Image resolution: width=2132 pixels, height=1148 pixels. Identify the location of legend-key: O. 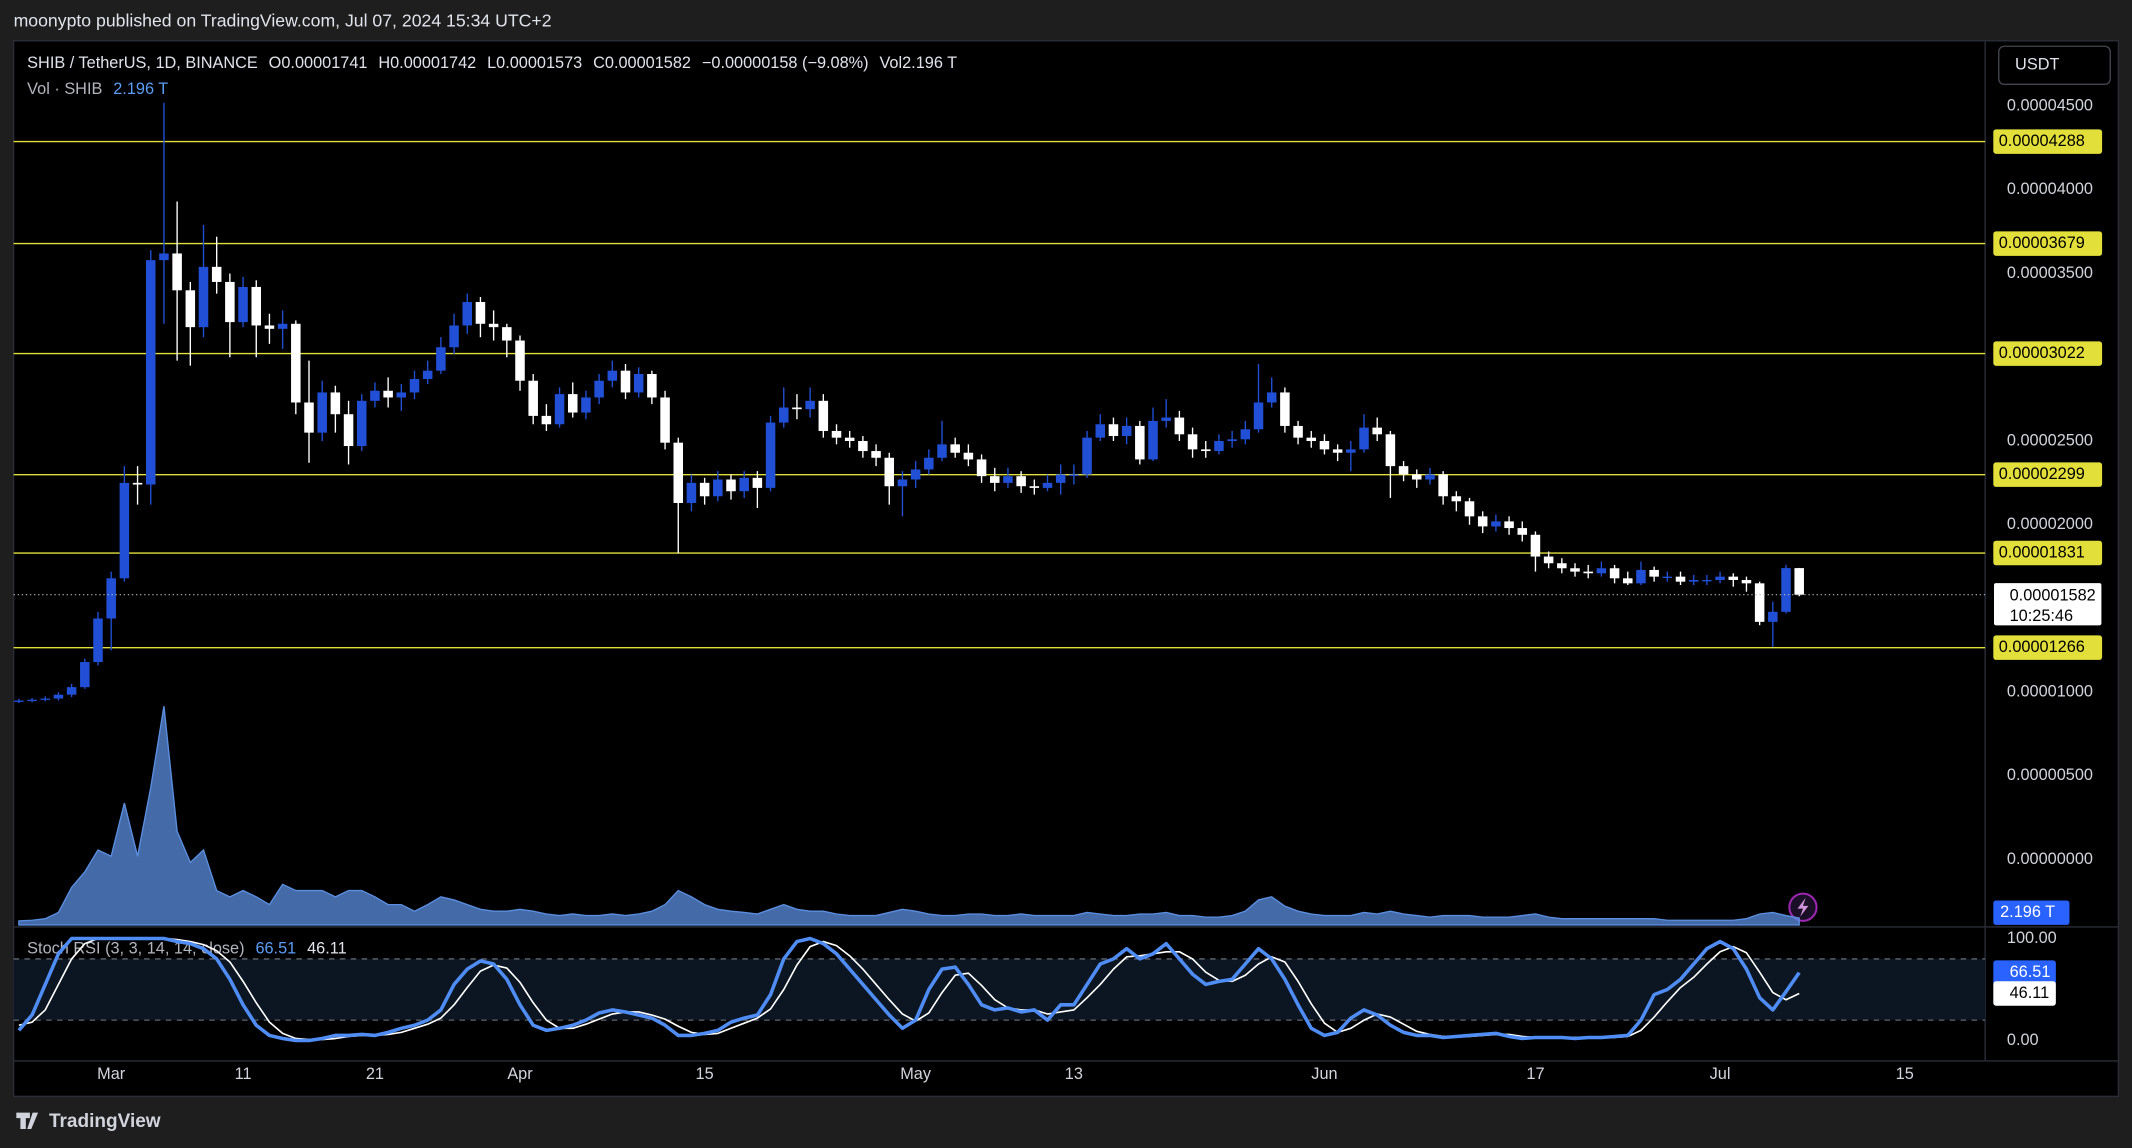
(275, 63).